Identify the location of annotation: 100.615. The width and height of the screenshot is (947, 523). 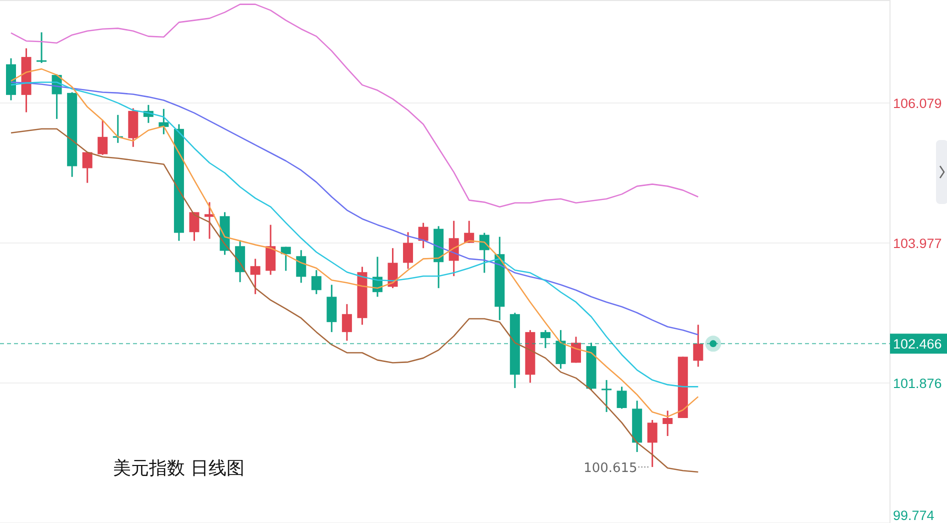
(611, 468).